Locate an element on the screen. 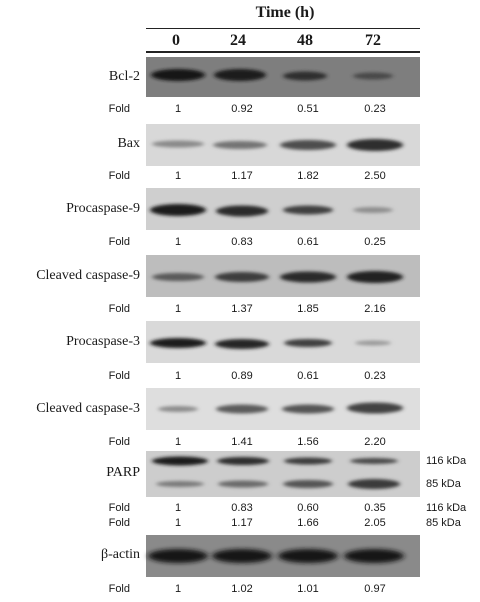 The image size is (480, 602). fold-value: 0.97 is located at coordinates (375, 589).